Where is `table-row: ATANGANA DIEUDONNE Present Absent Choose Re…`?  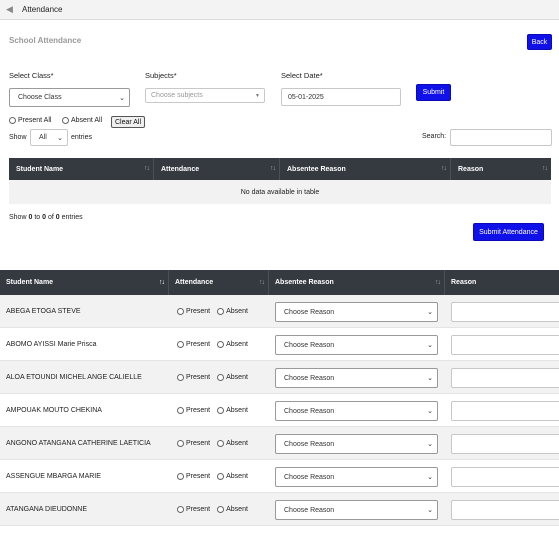
table-row: ATANGANA DIEUDONNE Present Absent Choose Re… is located at coordinates (279, 509).